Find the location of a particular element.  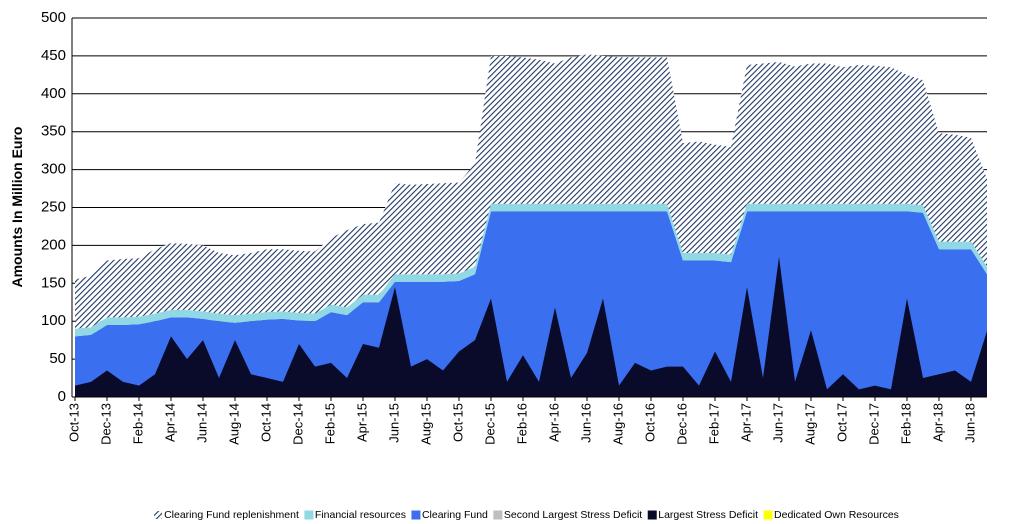

x-tick-label: Aug-14 is located at coordinates (233, 424).